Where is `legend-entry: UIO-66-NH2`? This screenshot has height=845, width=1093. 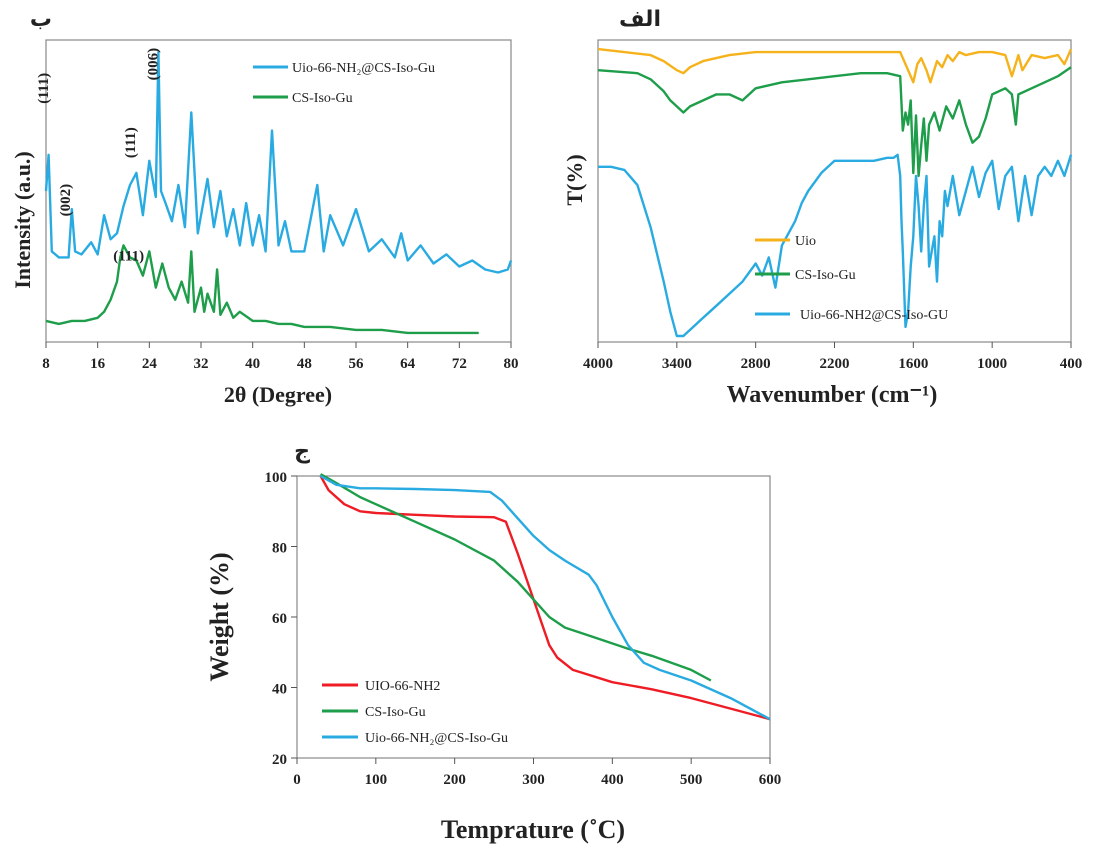 legend-entry: UIO-66-NH2 is located at coordinates (402, 686).